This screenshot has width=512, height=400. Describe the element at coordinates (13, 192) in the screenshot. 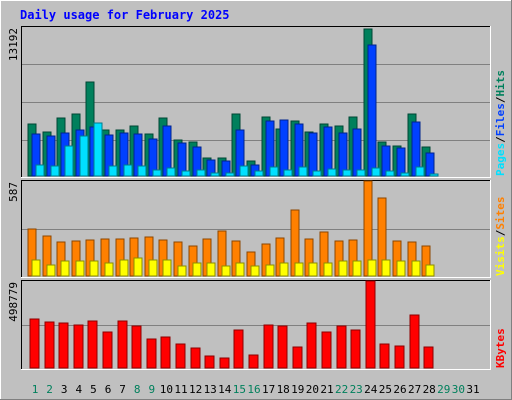

I see `panel-sites-visits-y-max-label: 587` at that location.